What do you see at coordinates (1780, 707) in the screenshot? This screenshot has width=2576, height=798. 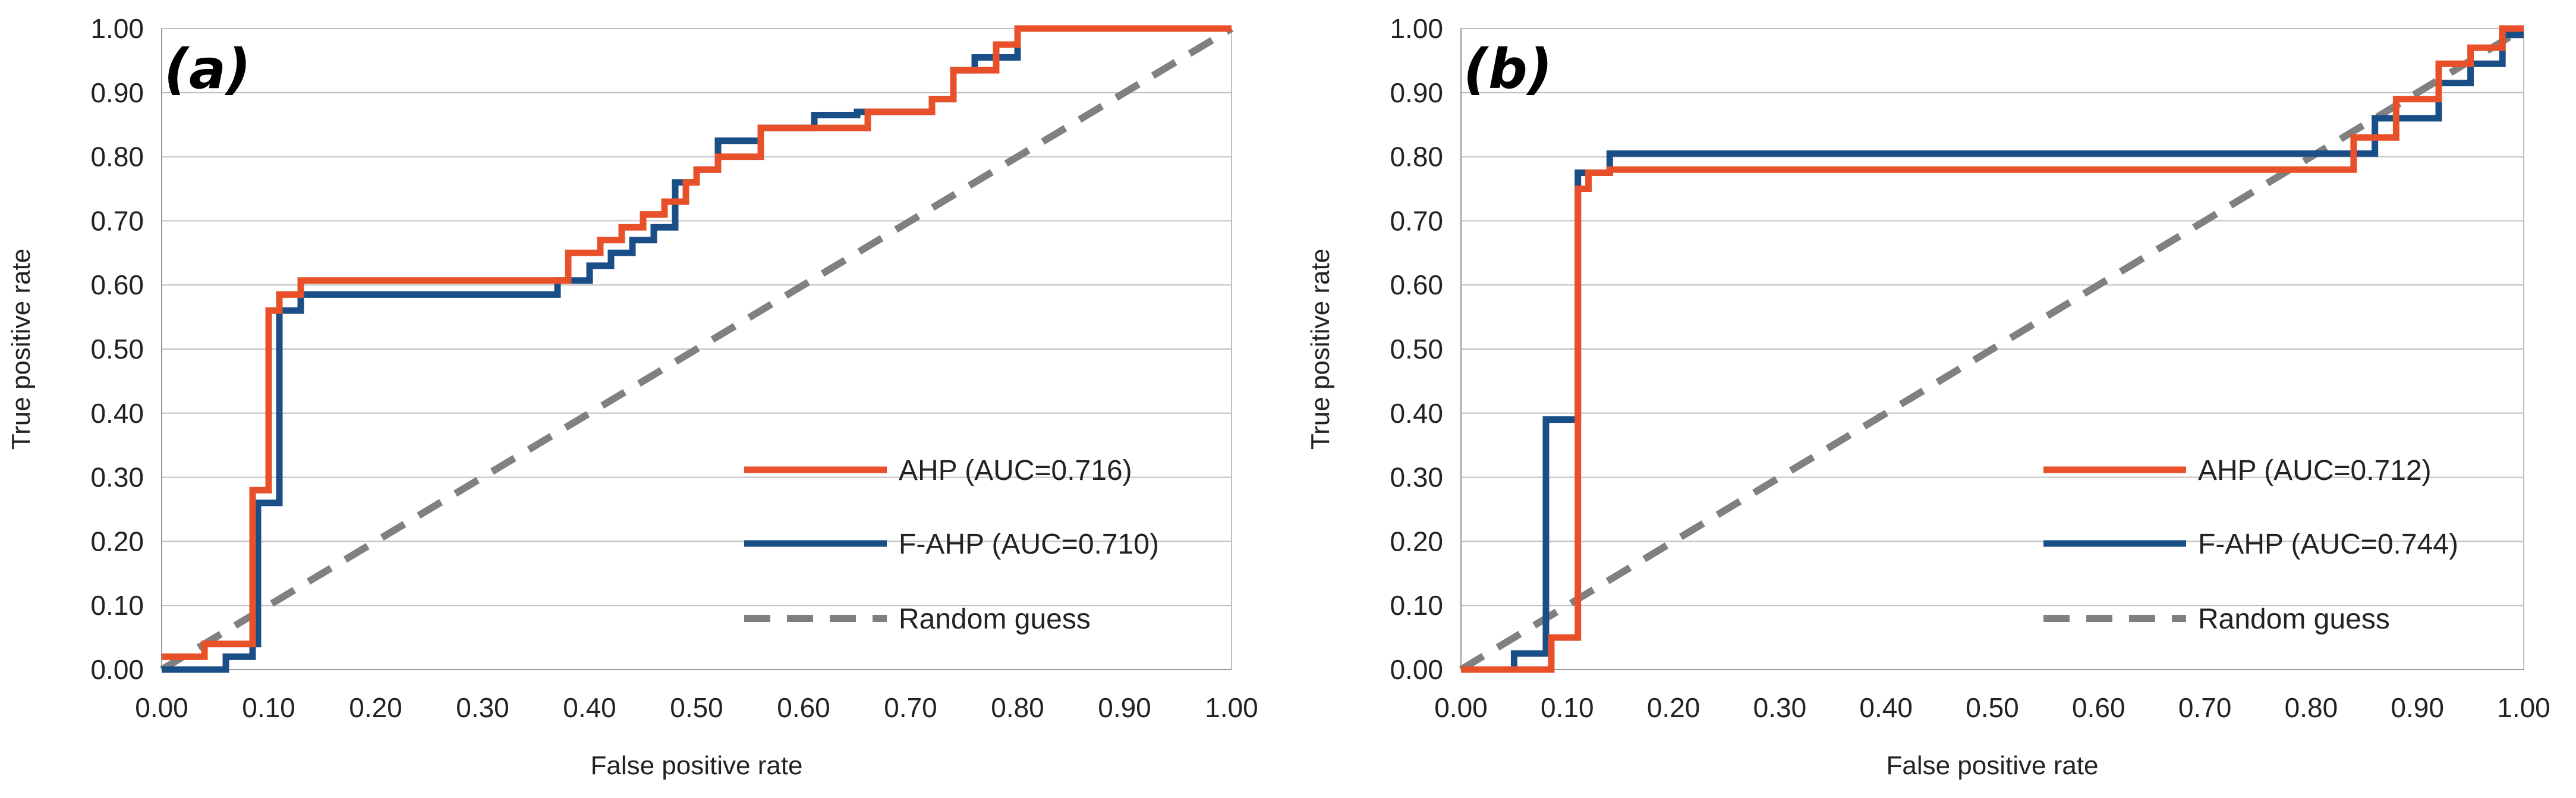 I see `panel-b-x-tick-label: 0.30` at bounding box center [1780, 707].